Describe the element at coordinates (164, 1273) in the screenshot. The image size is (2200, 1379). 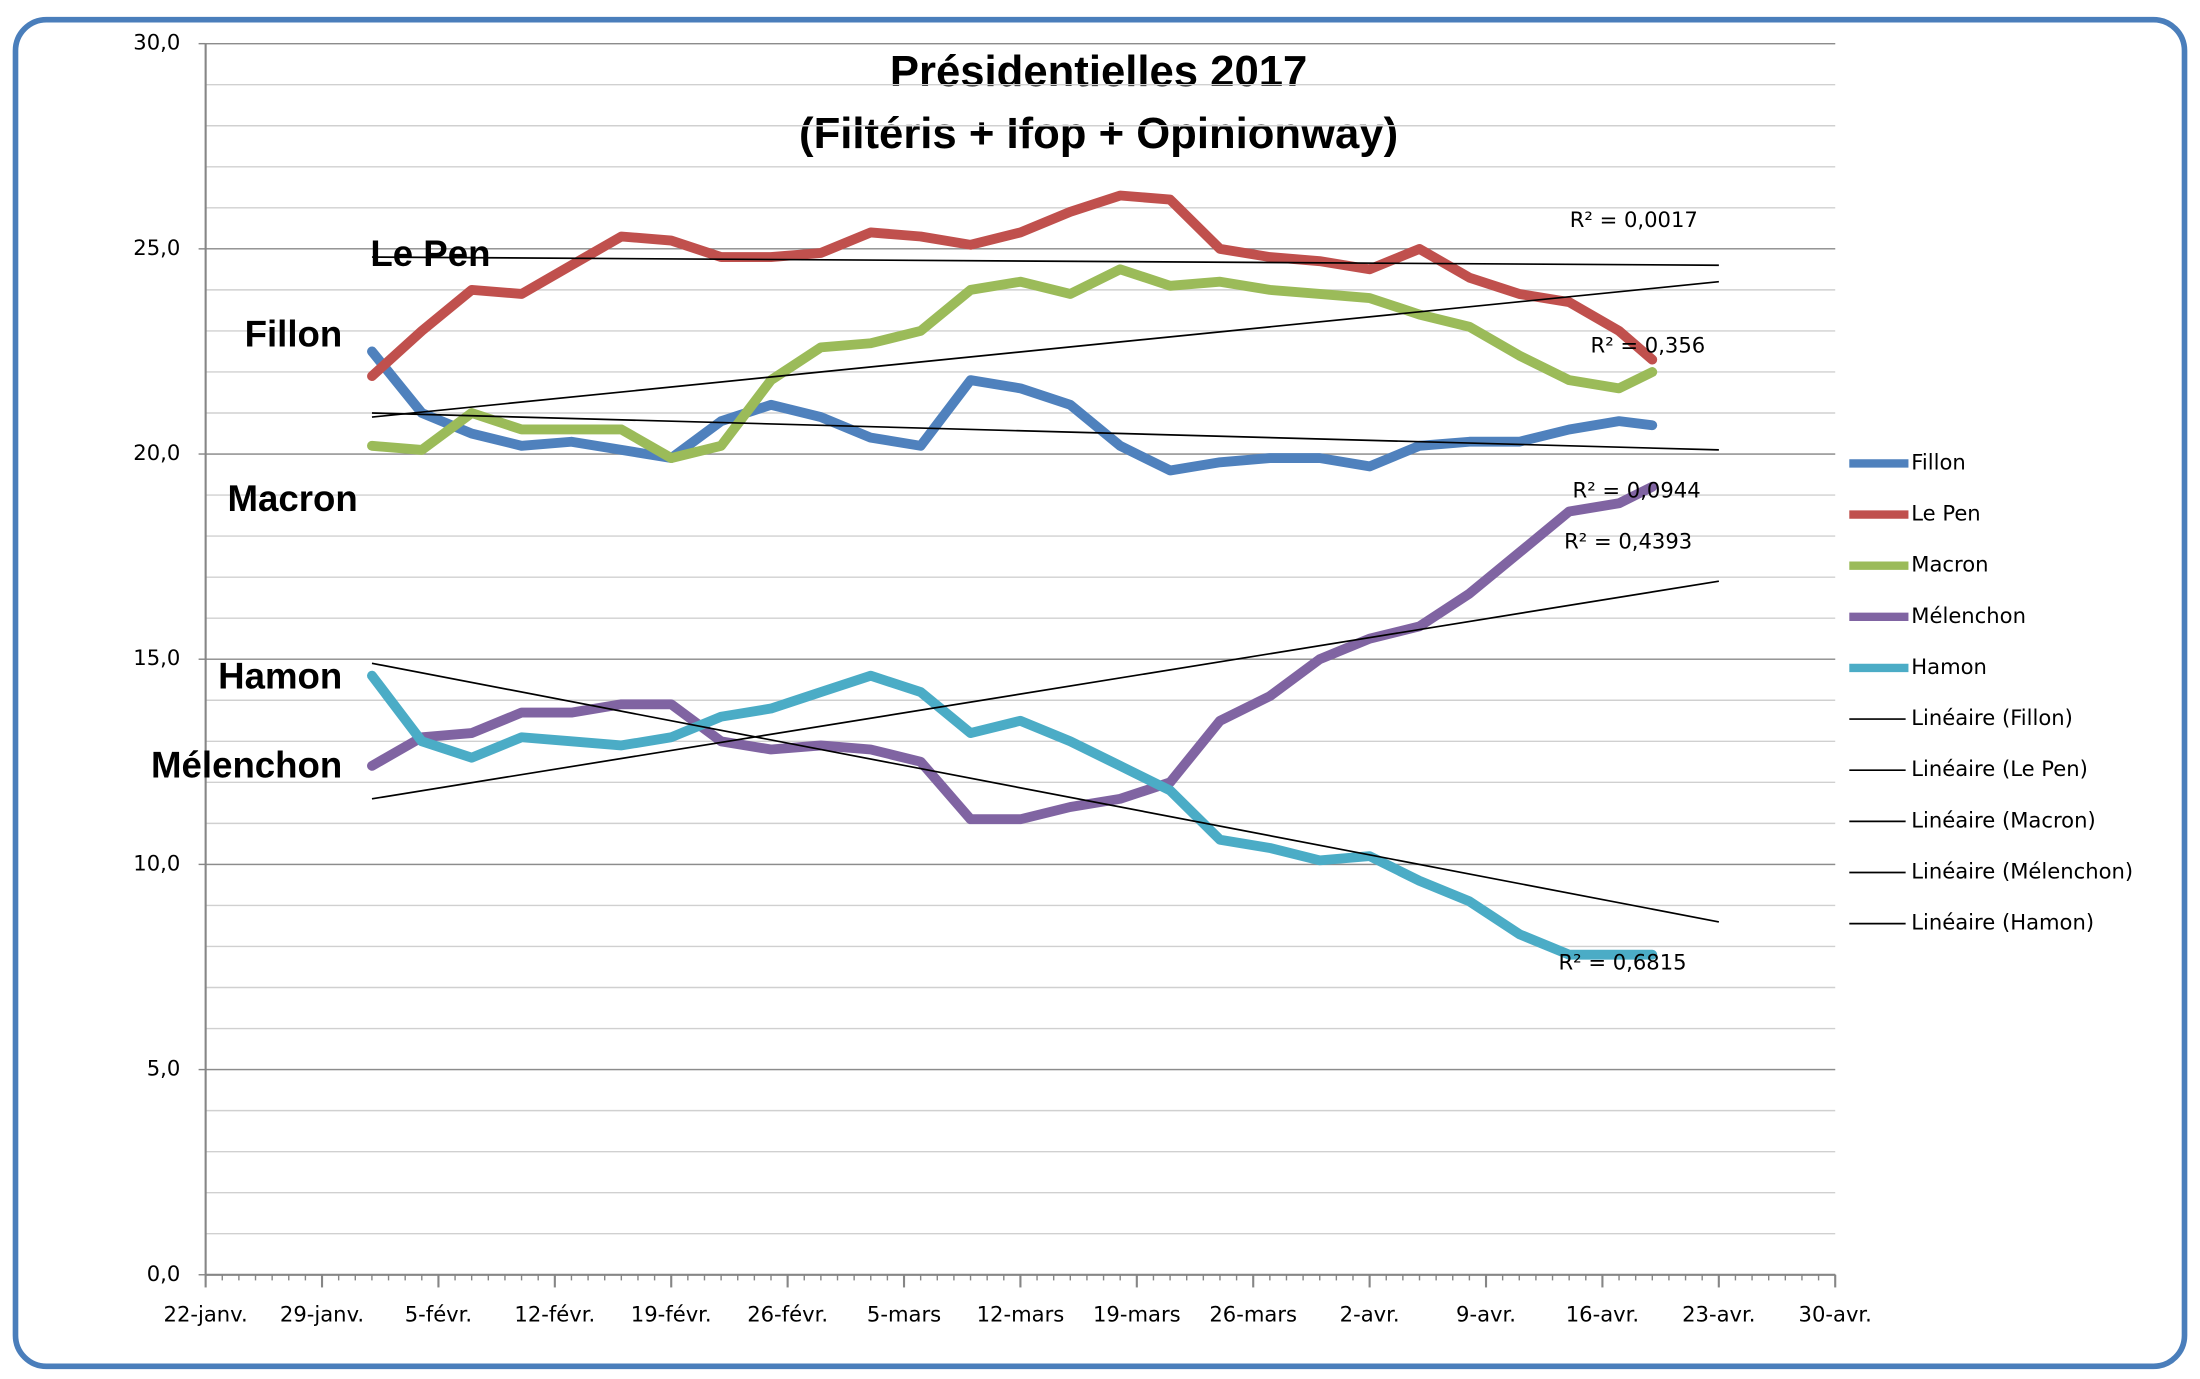
I see `y-tick-label: 0,0` at that location.